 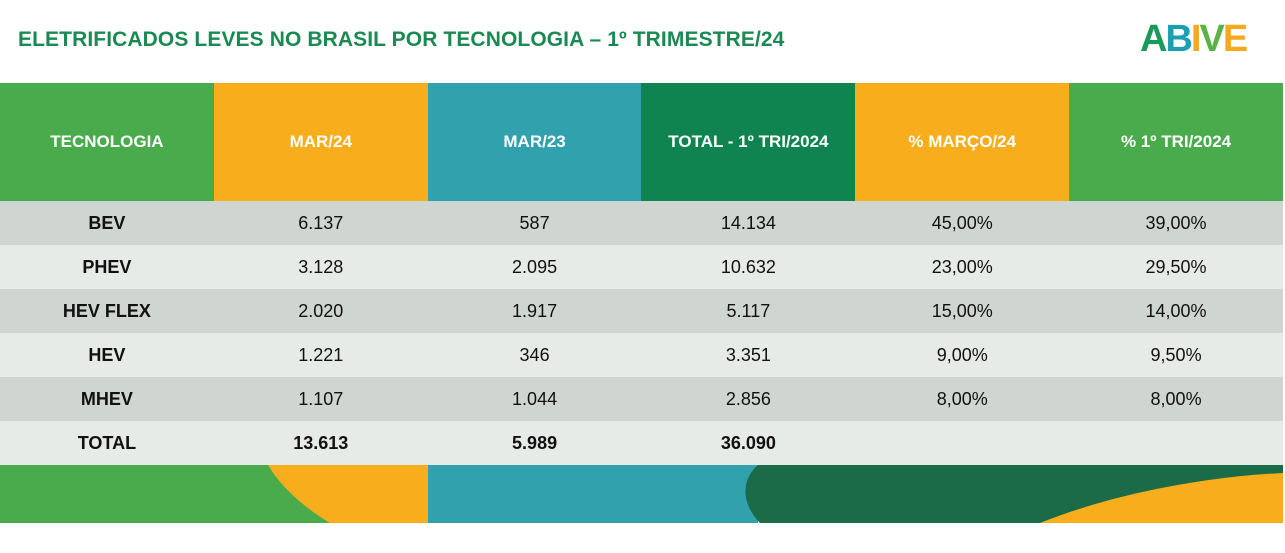 I want to click on header-total-1tri: TOTAL - 1º TRI/2024, so click(x=748, y=142).